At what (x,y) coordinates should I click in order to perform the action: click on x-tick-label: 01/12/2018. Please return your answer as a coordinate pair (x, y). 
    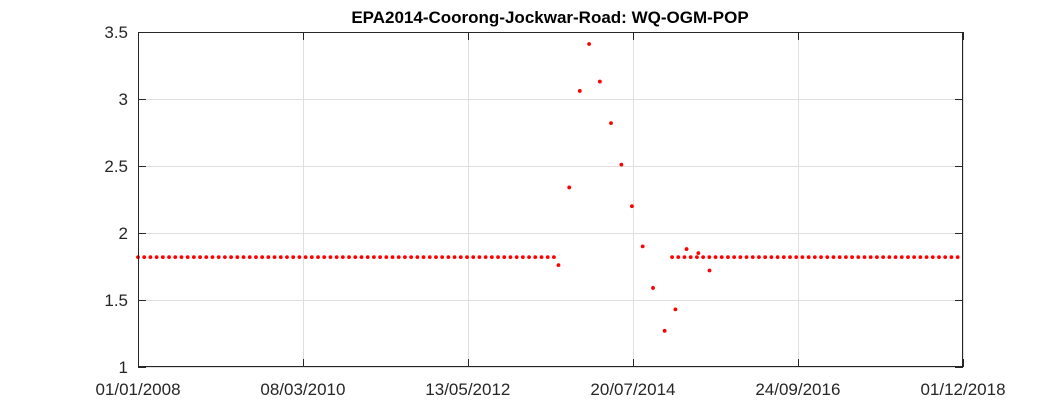
    Looking at the image, I should click on (962, 389).